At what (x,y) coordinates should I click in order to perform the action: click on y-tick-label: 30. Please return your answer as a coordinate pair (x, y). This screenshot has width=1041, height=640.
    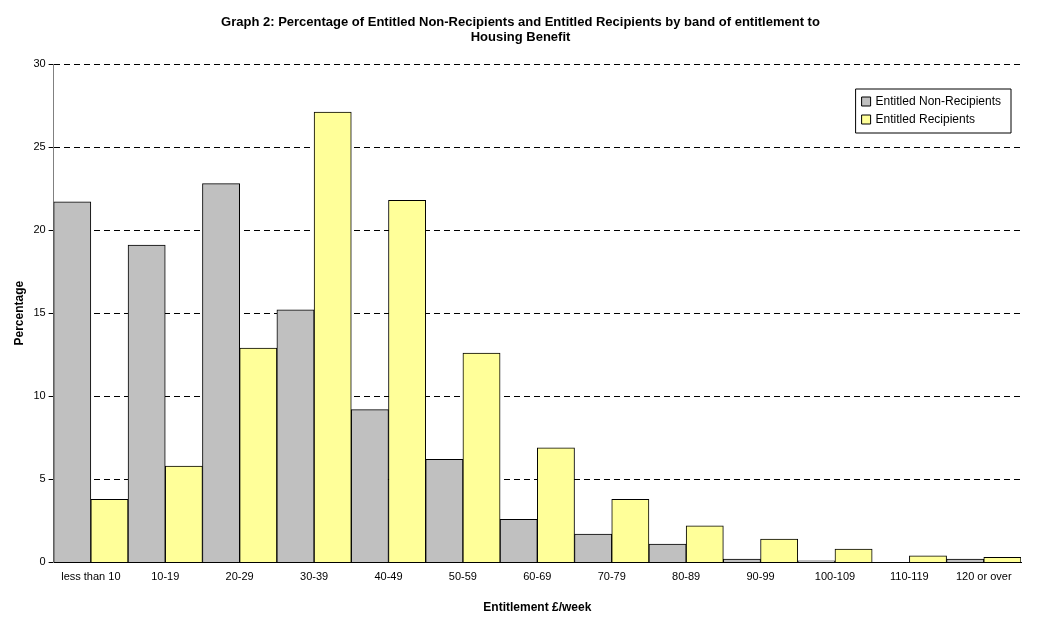
    Looking at the image, I should click on (39, 63).